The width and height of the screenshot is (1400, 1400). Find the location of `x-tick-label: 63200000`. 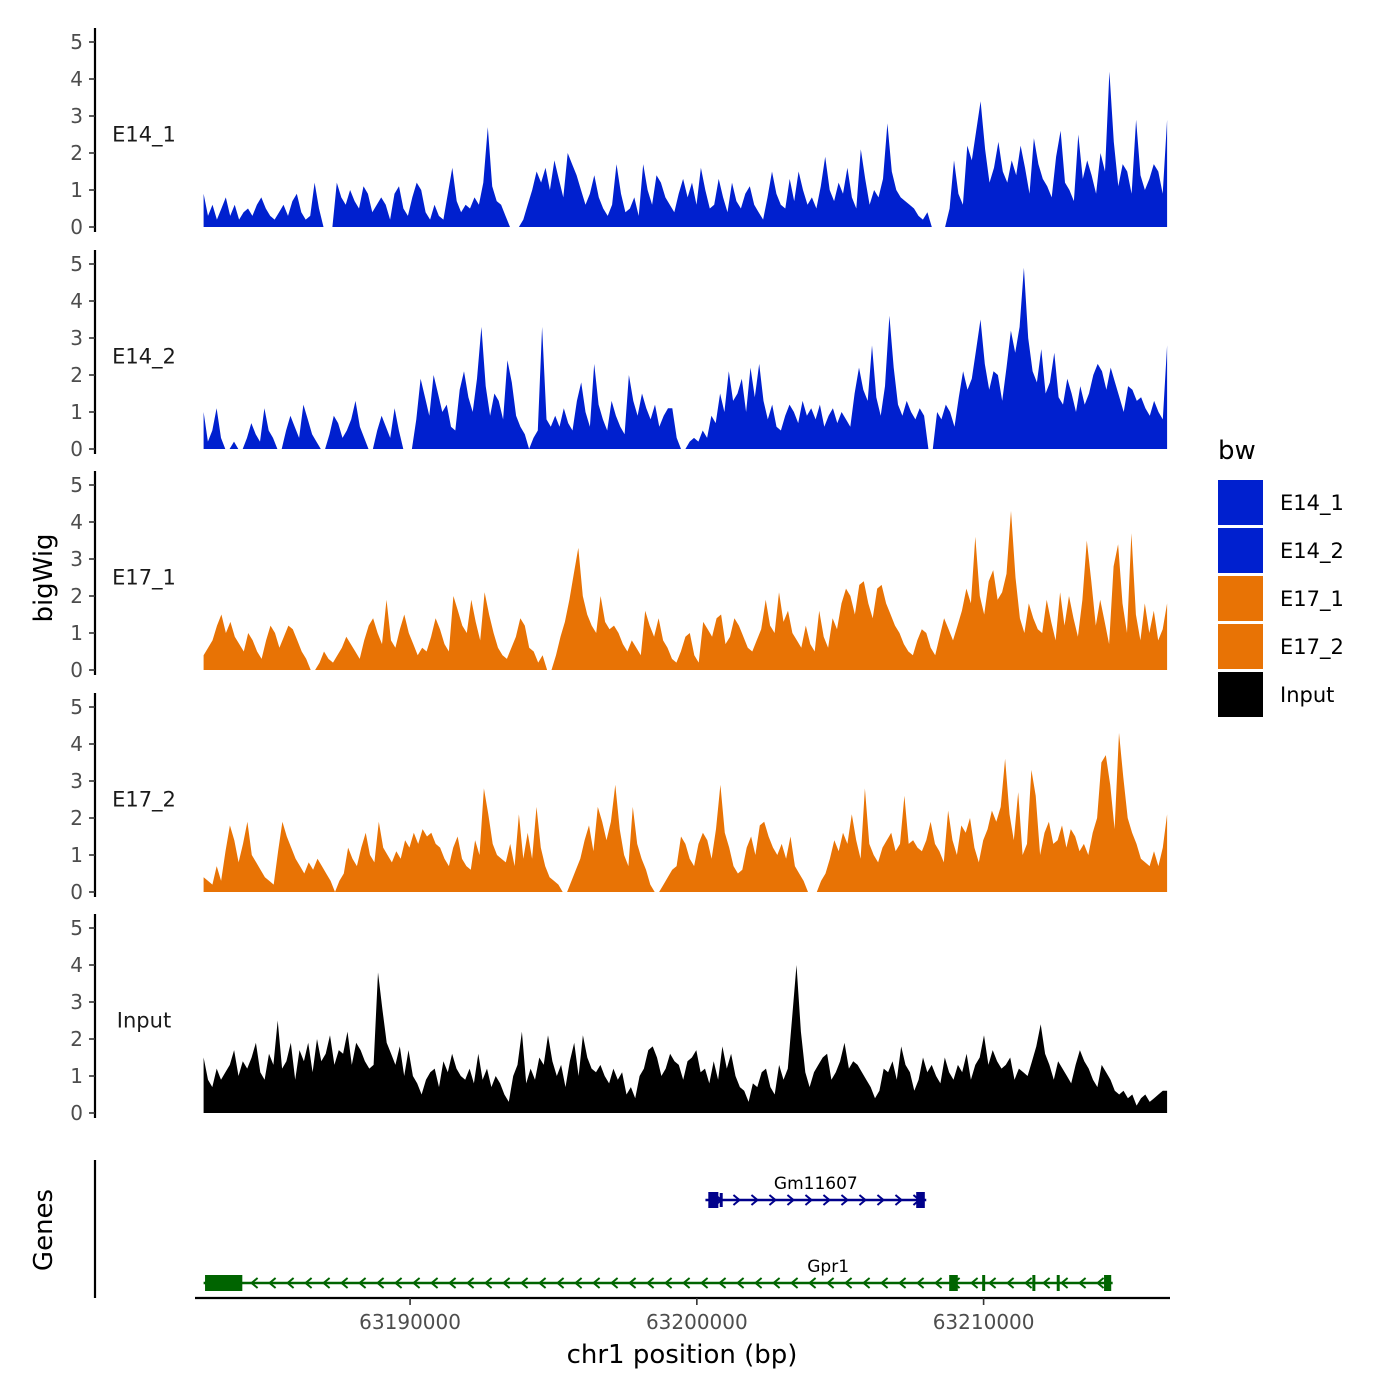

x-tick-label: 63200000 is located at coordinates (697, 1322).